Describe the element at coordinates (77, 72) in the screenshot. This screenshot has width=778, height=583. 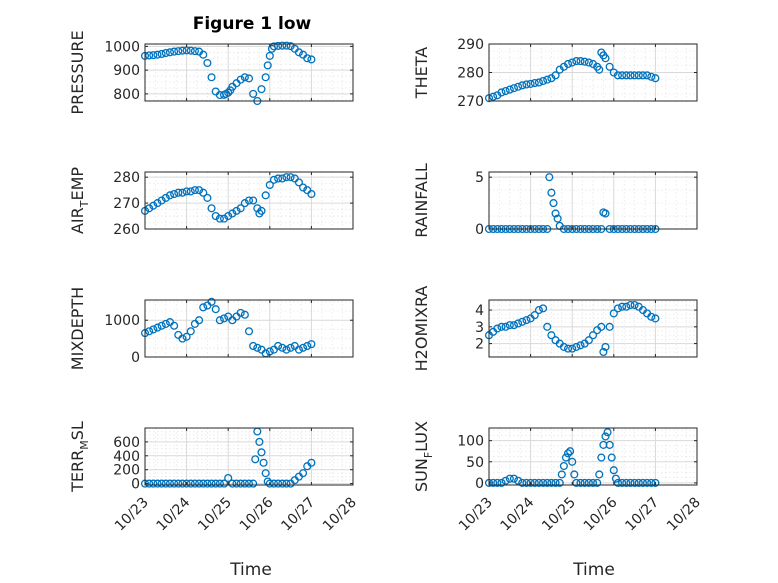
I see `y-axis-label: PRESSURE` at that location.